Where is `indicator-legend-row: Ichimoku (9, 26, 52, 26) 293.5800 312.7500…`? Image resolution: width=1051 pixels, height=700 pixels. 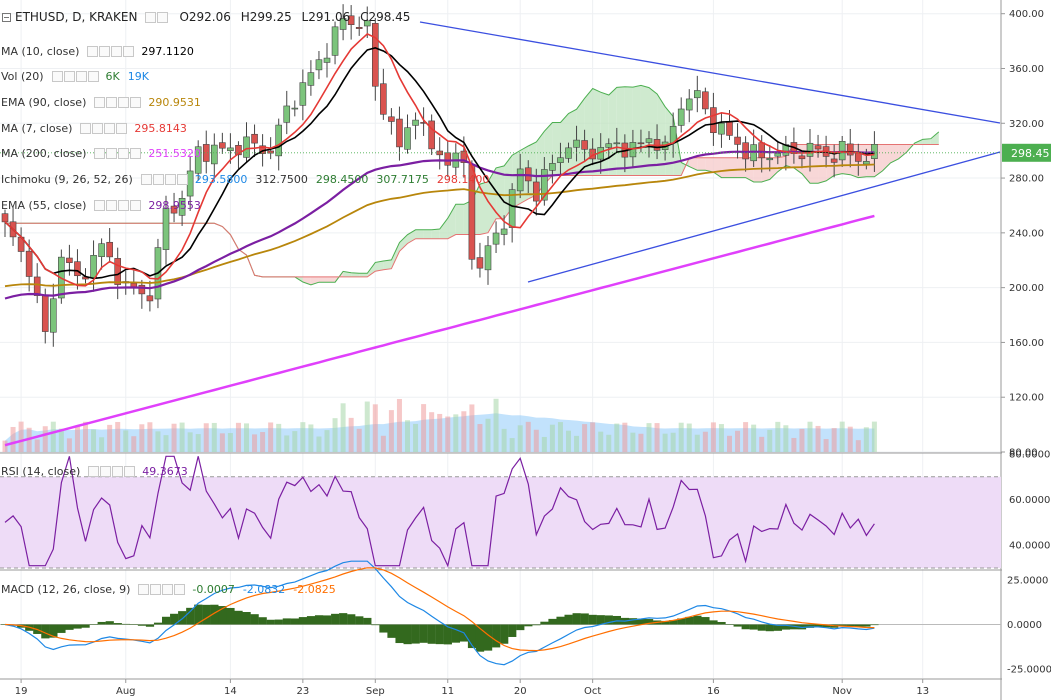
indicator-legend-row: Ichimoku (9, 26, 52, 26) 293.5800 312.7500… is located at coordinates (248, 180).